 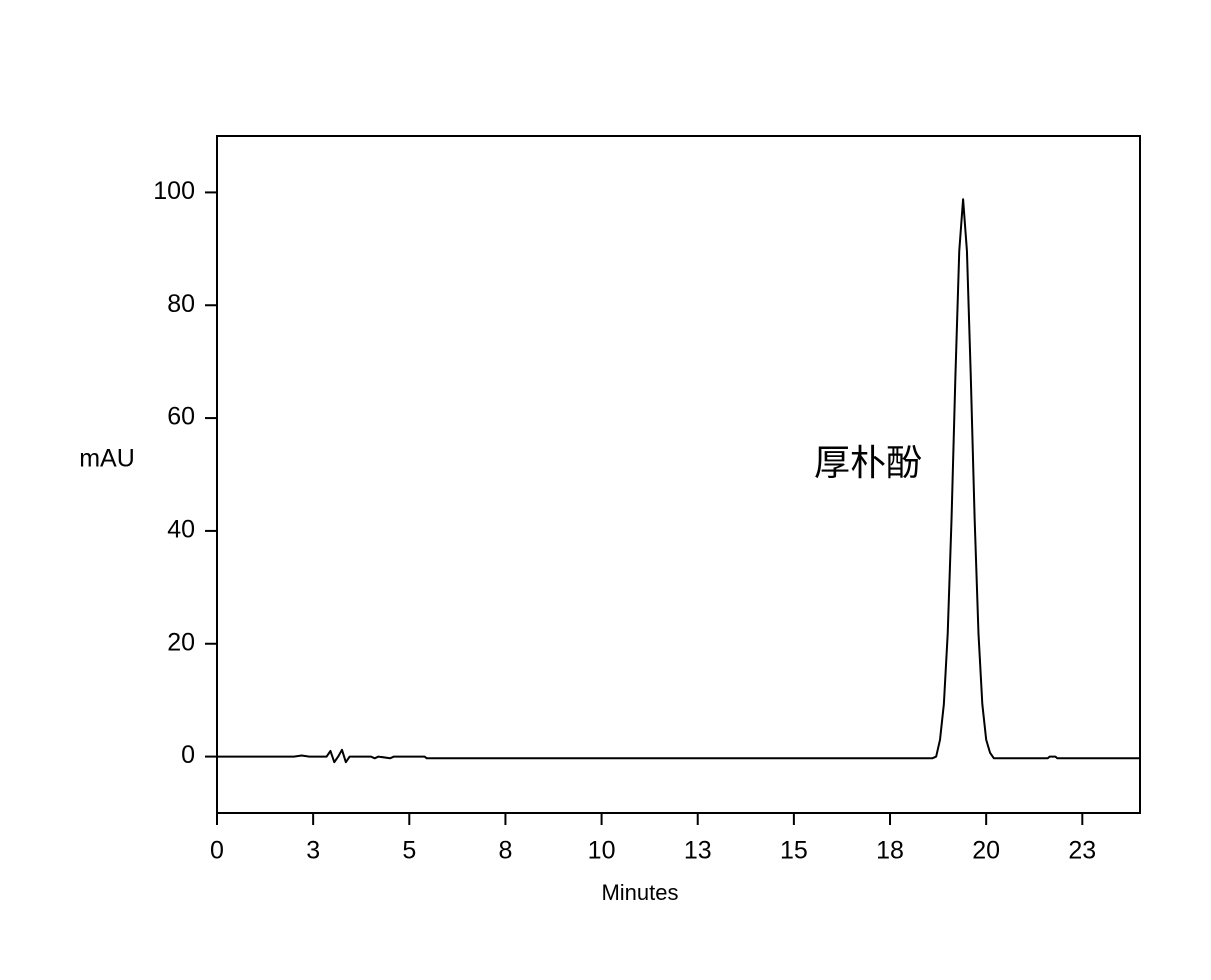 What do you see at coordinates (181, 417) in the screenshot?
I see `y-tick-label: 60` at bounding box center [181, 417].